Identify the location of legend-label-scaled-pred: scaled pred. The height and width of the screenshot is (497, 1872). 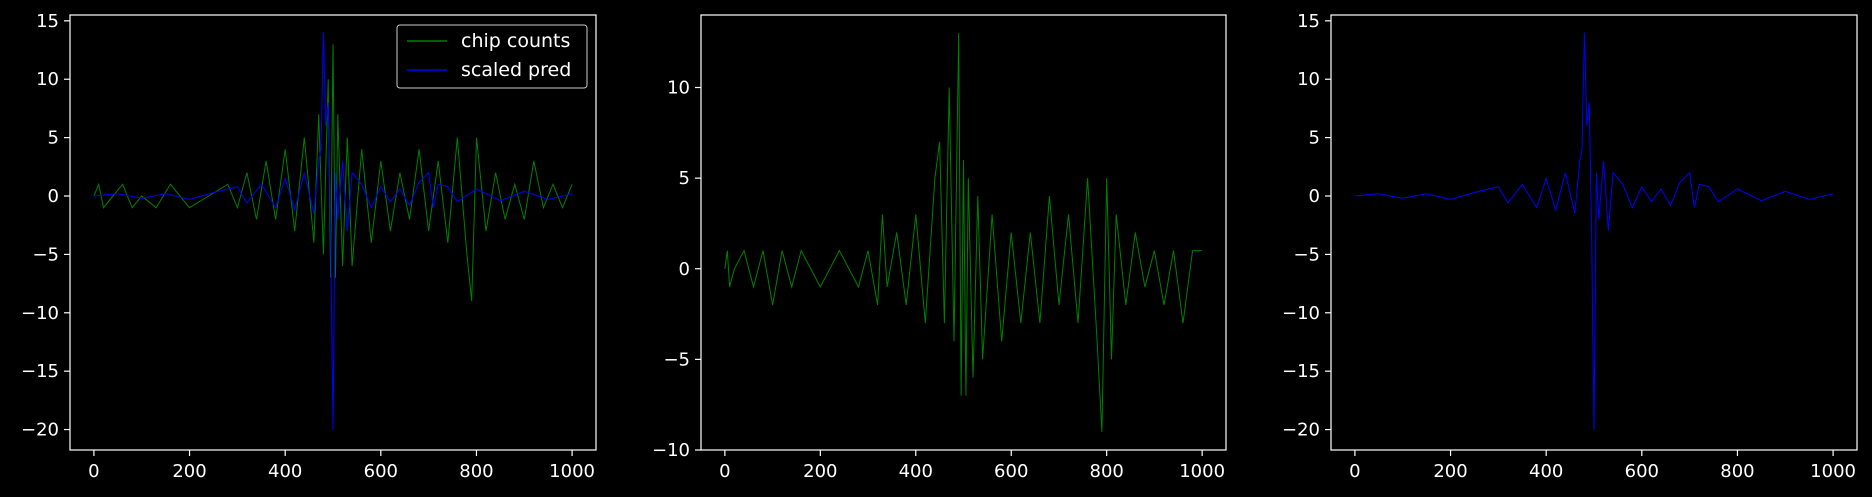
(516, 70).